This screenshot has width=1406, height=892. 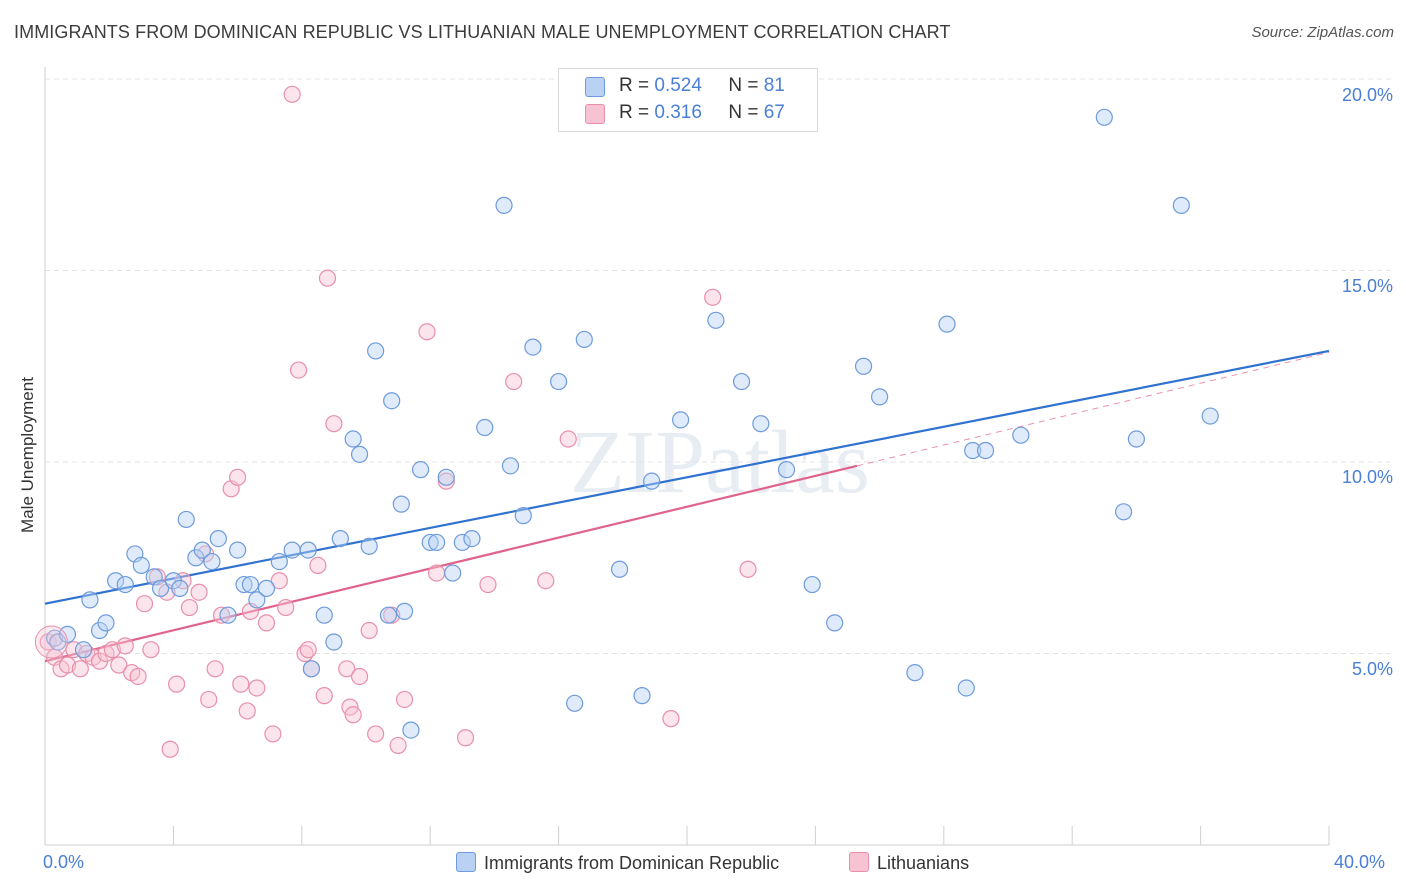 What do you see at coordinates (688, 100) in the screenshot?
I see `correlation-legend: R = 0.524 N = 81 R = 0.316 N = 67` at bounding box center [688, 100].